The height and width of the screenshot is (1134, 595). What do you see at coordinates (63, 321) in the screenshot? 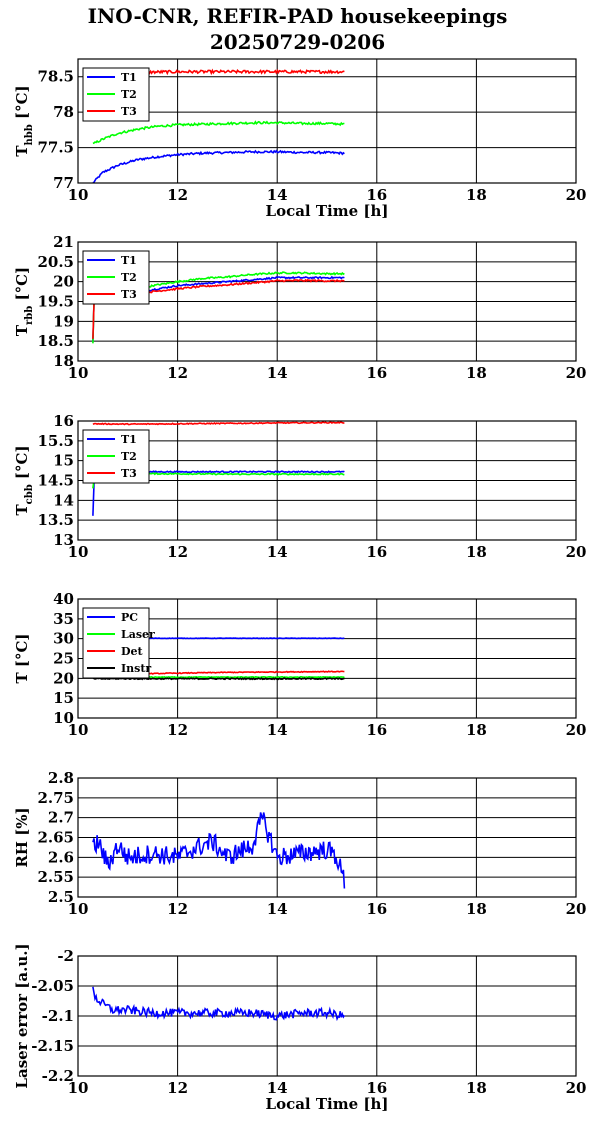
I see `y-tick-label: 19` at bounding box center [63, 321].